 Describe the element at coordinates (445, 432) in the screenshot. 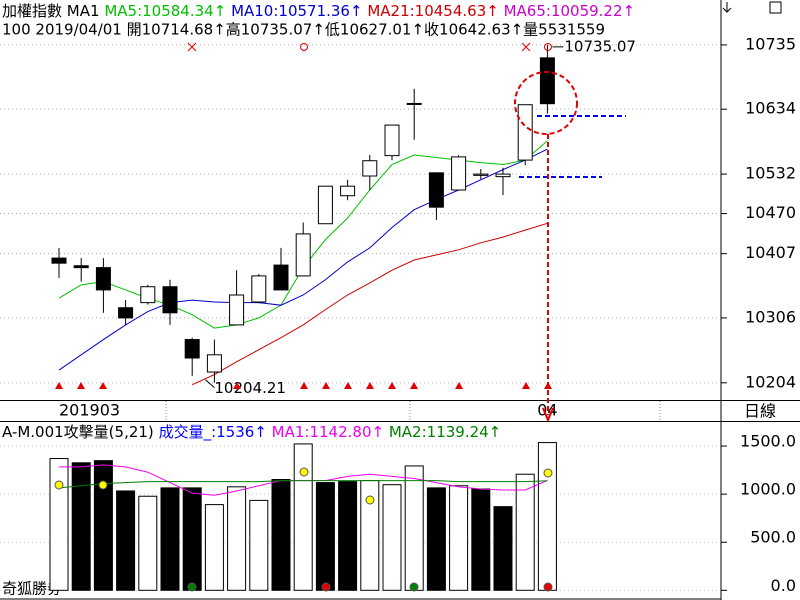

I see `legend-entry: MA2:1139.24↑` at that location.